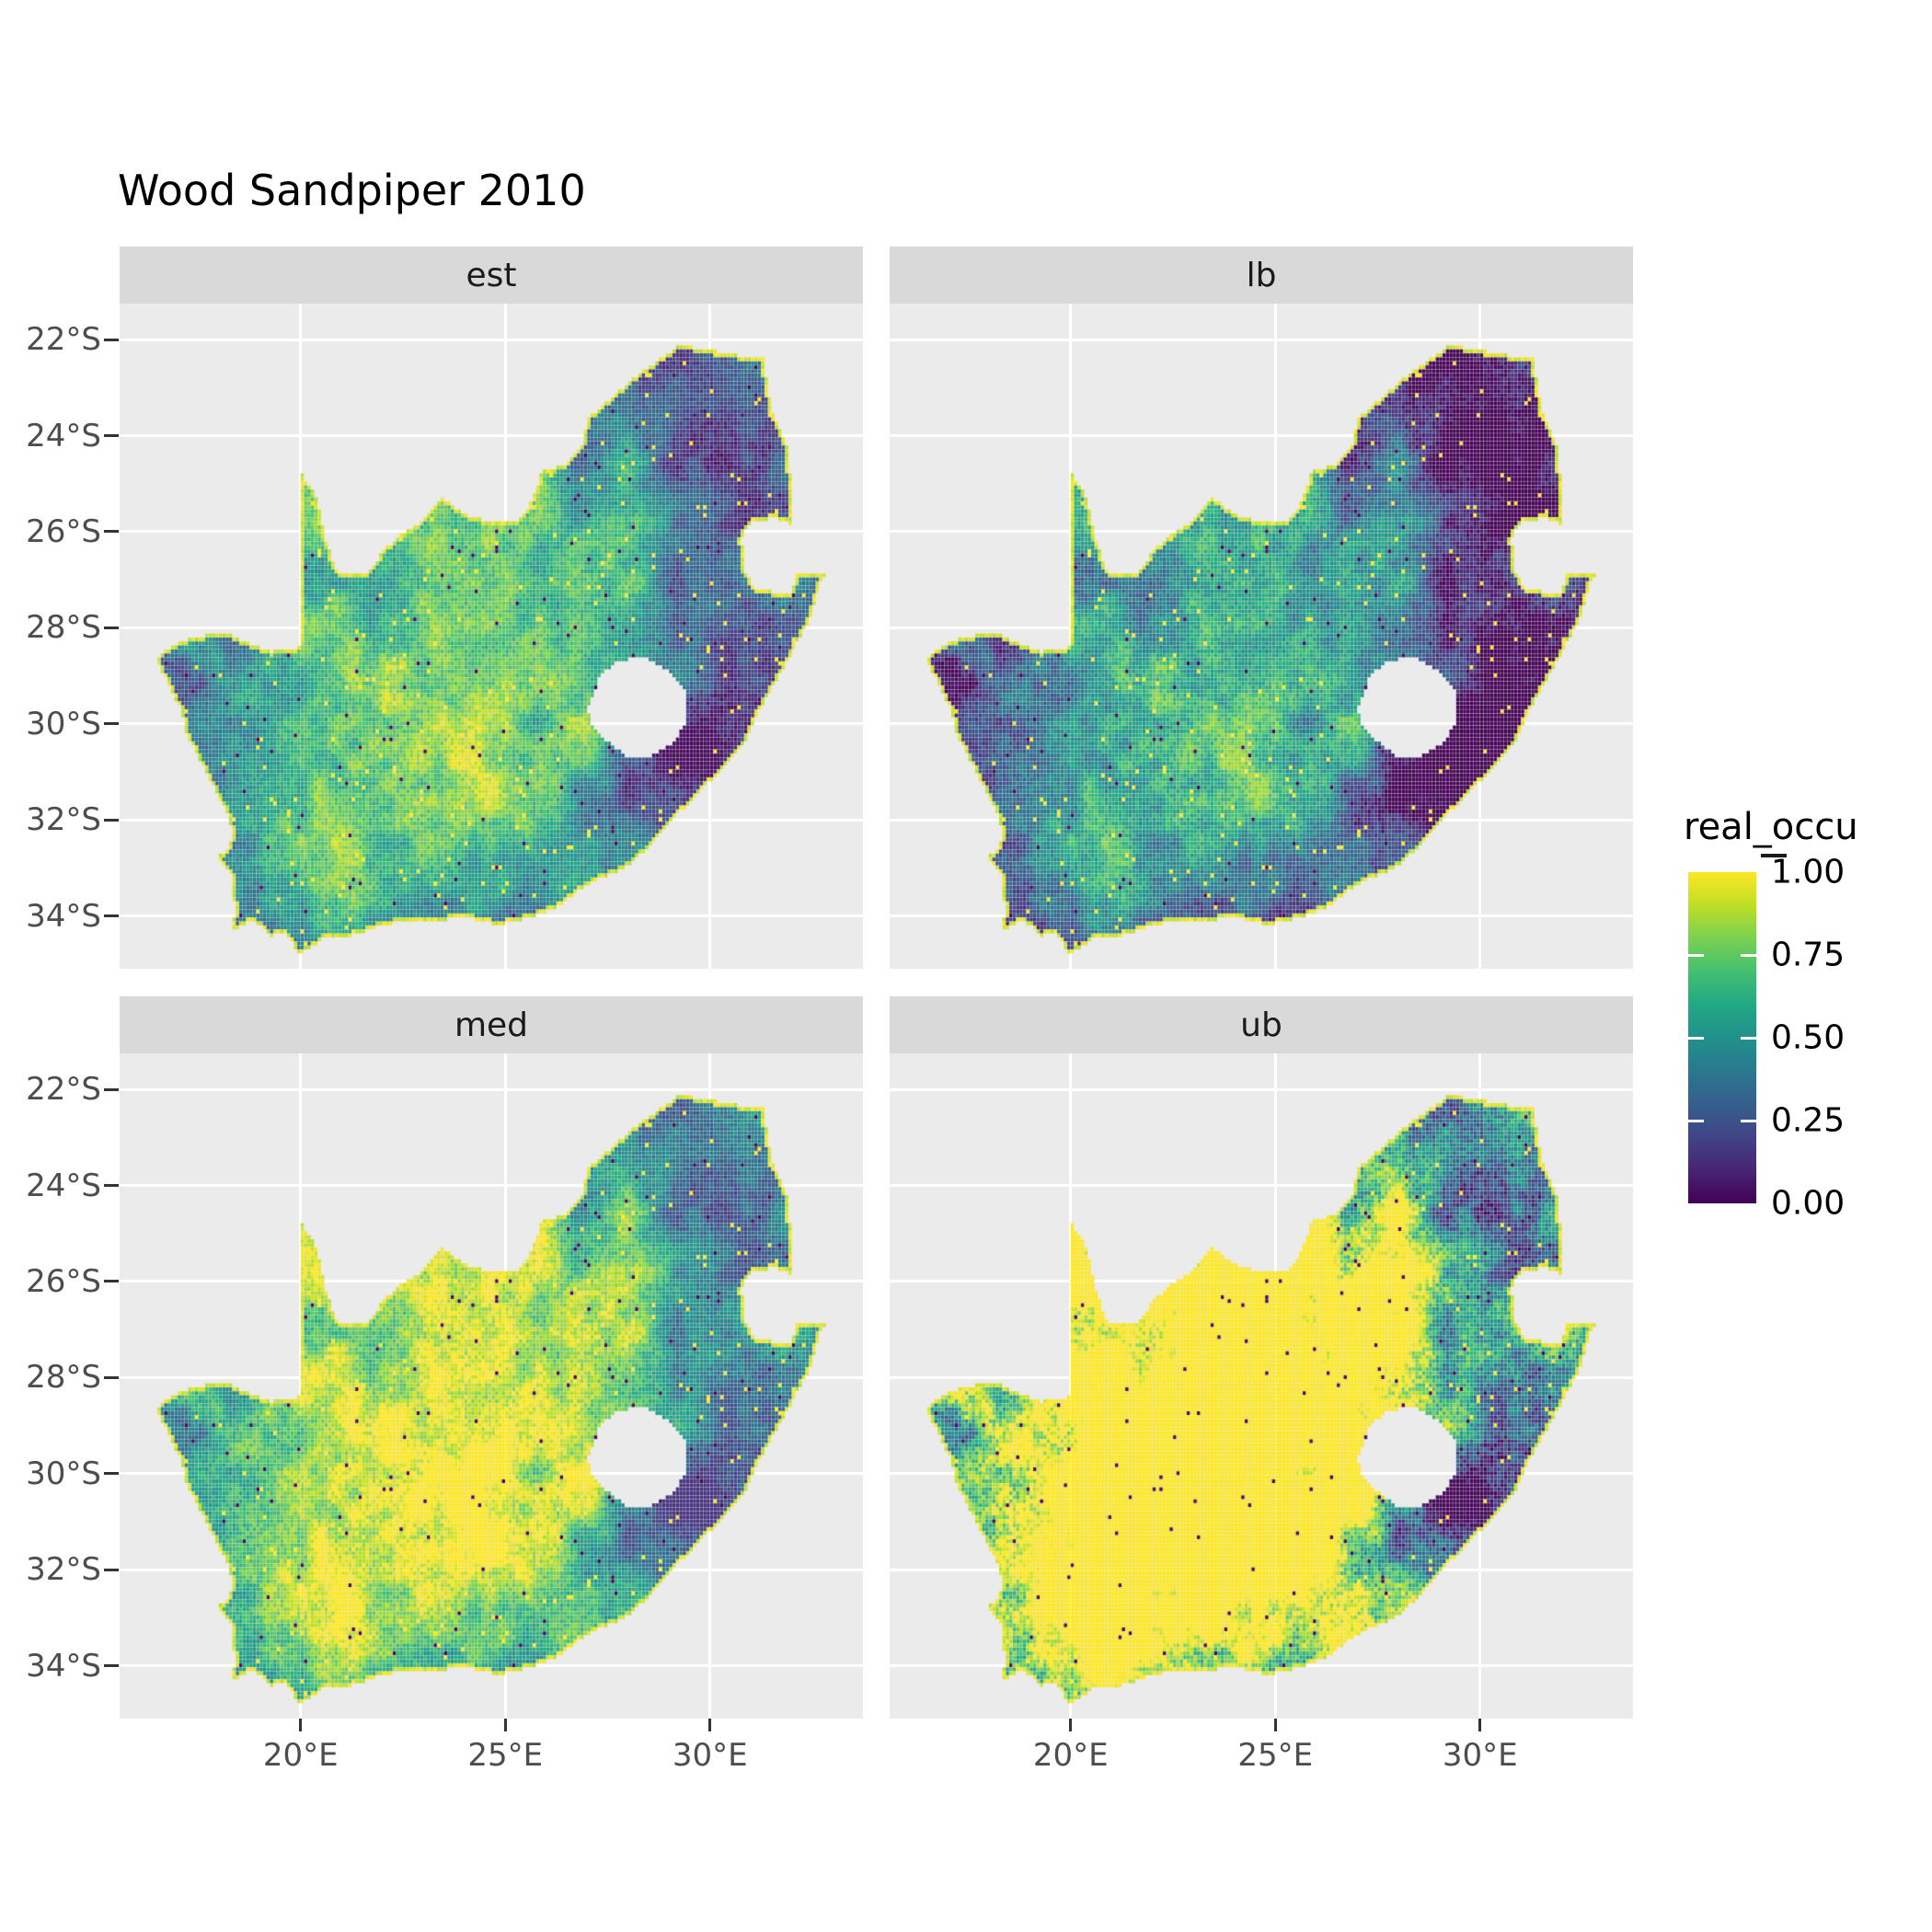 The image size is (1932, 1932). Describe the element at coordinates (352, 190) in the screenshot. I see `plot-title: Wood Sandpiper 2010` at that location.